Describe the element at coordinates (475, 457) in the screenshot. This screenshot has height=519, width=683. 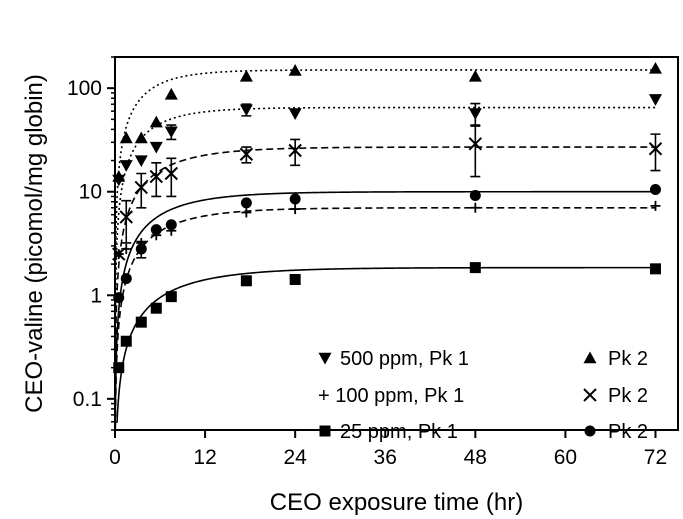
I see `x-tick-label: 48` at that location.